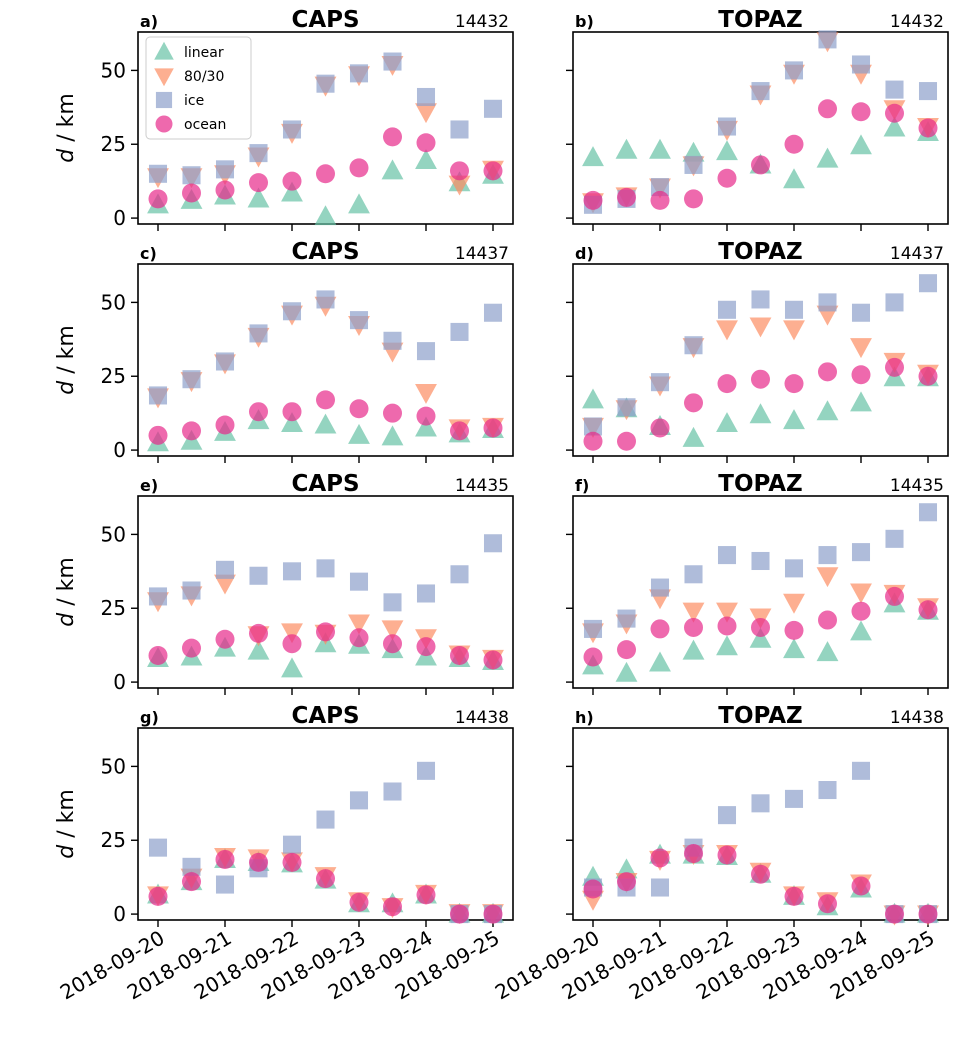 The height and width of the screenshot is (1037, 961). Describe the element at coordinates (482, 718) in the screenshot. I see `panel-id: 14438` at that location.